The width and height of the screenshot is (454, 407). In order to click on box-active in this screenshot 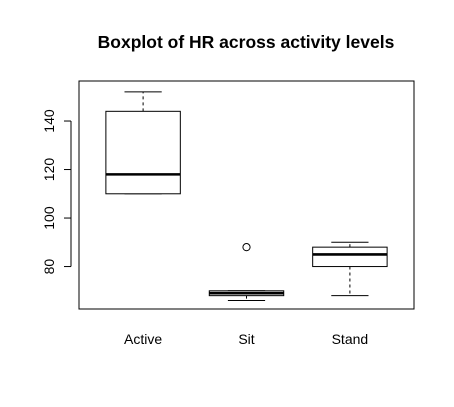, I will do `click(143, 143)`.